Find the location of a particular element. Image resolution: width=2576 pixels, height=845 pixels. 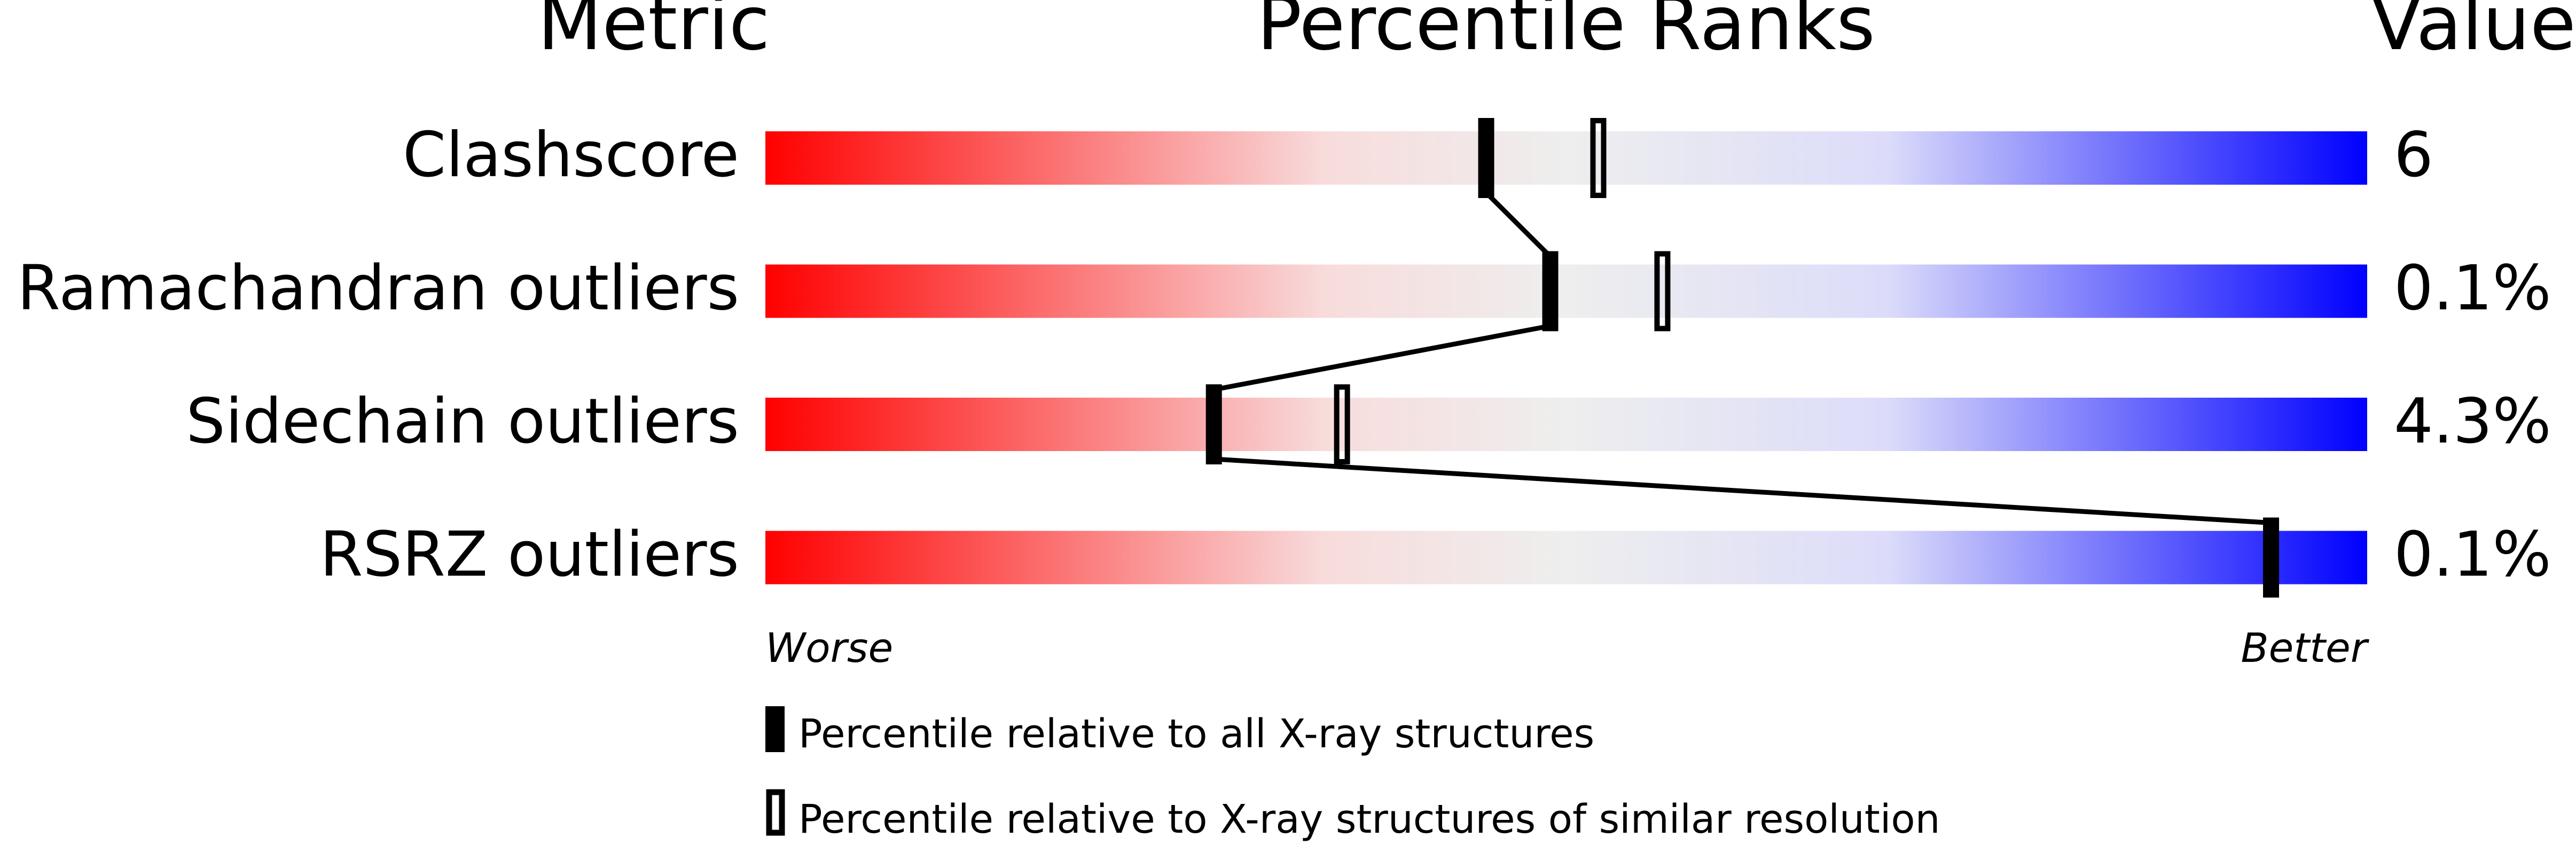

worse-label: Worse is located at coordinates (829, 648).